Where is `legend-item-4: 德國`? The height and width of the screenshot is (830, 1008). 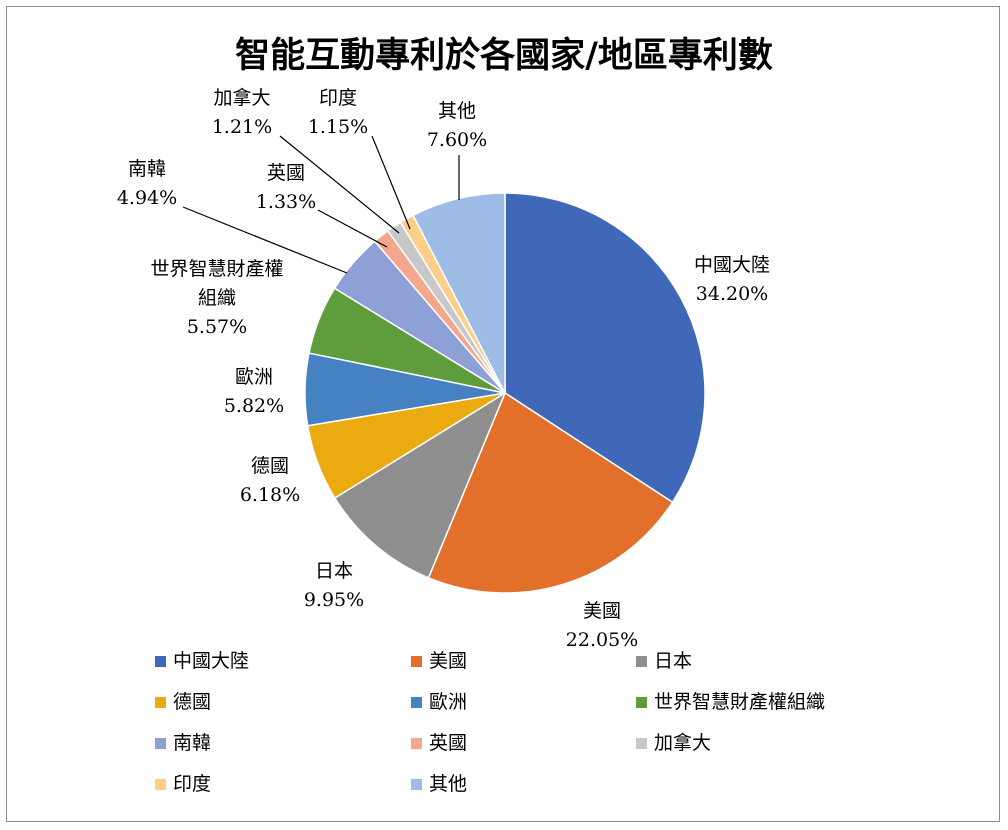 legend-item-4: 德國 is located at coordinates (183, 702).